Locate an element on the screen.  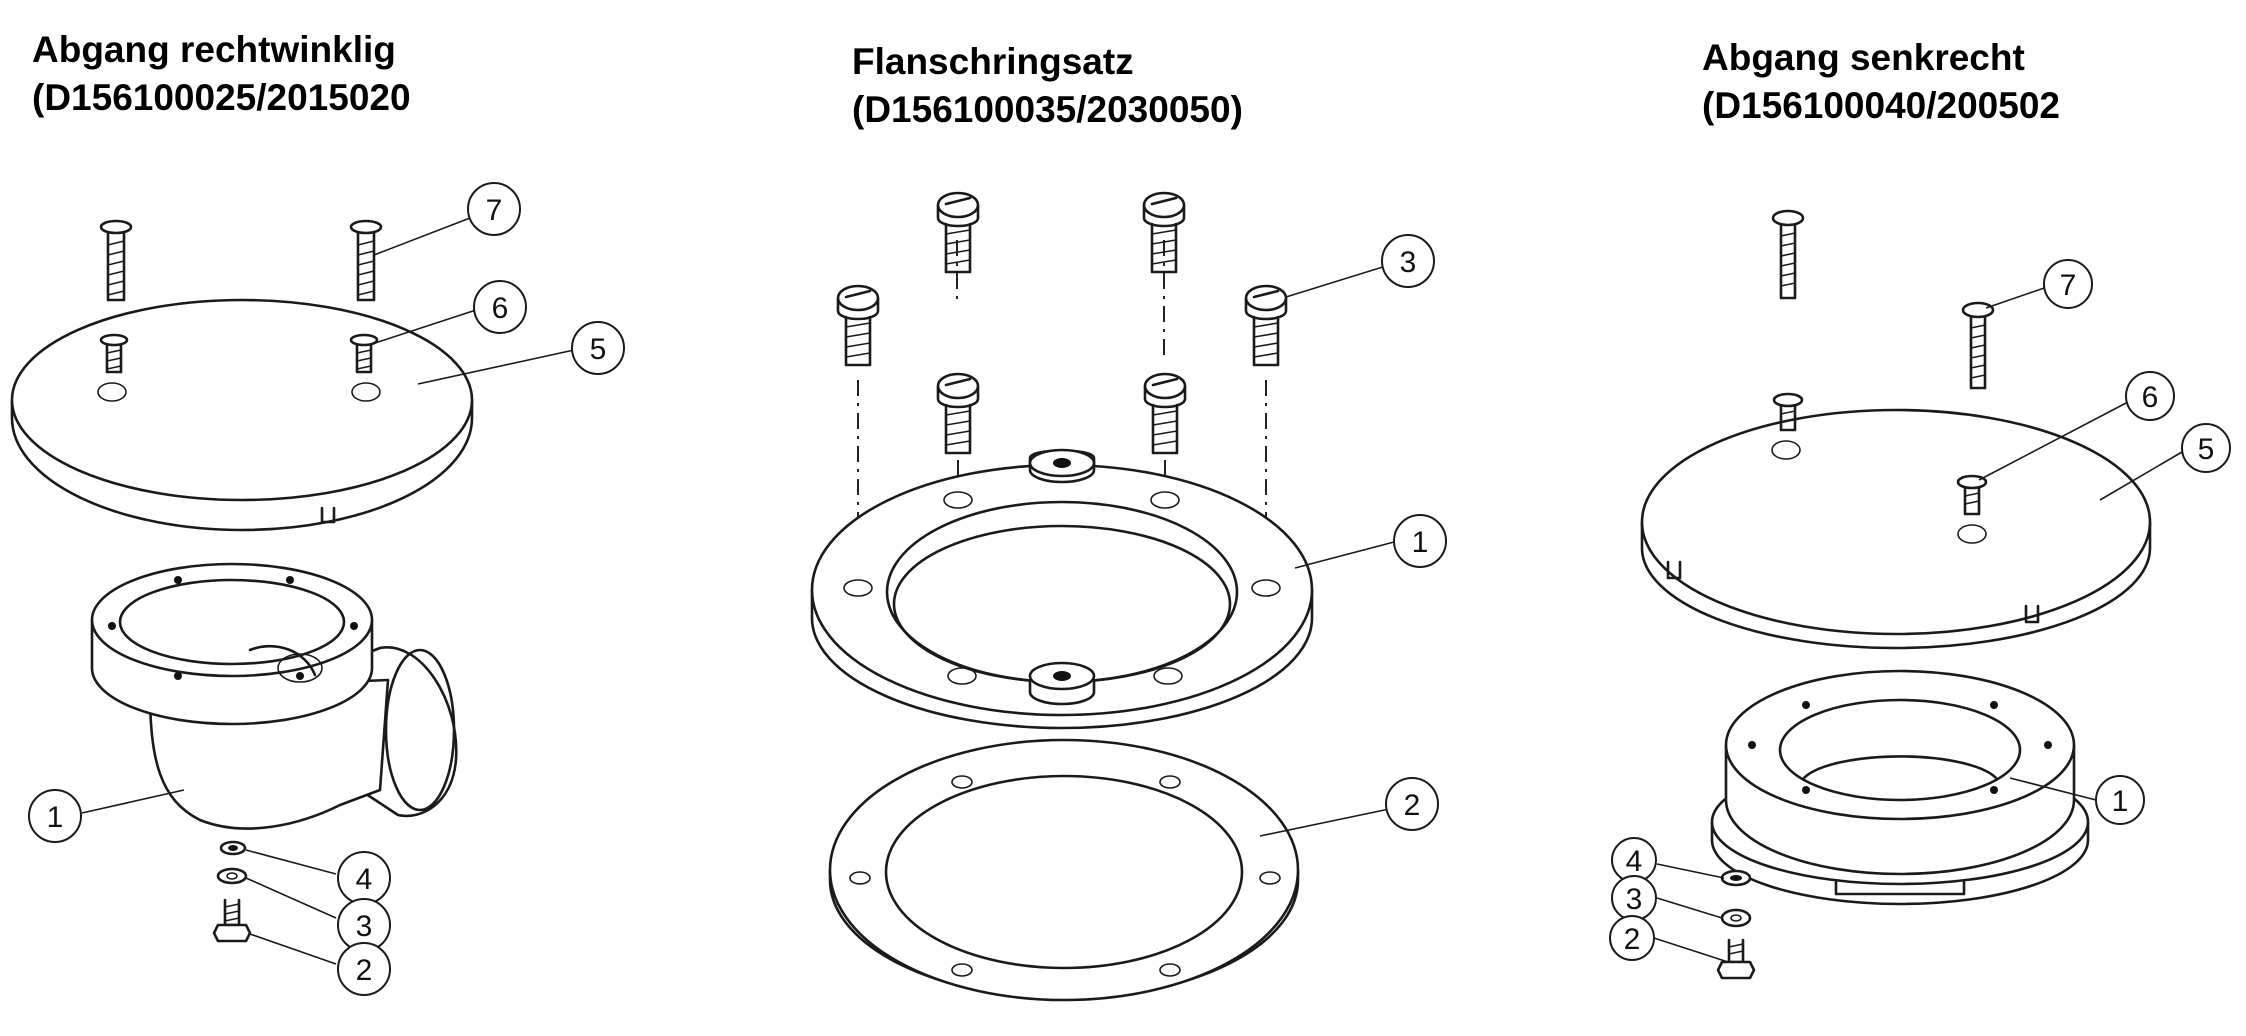
callout-right-6: 6 is located at coordinates (2150, 396).